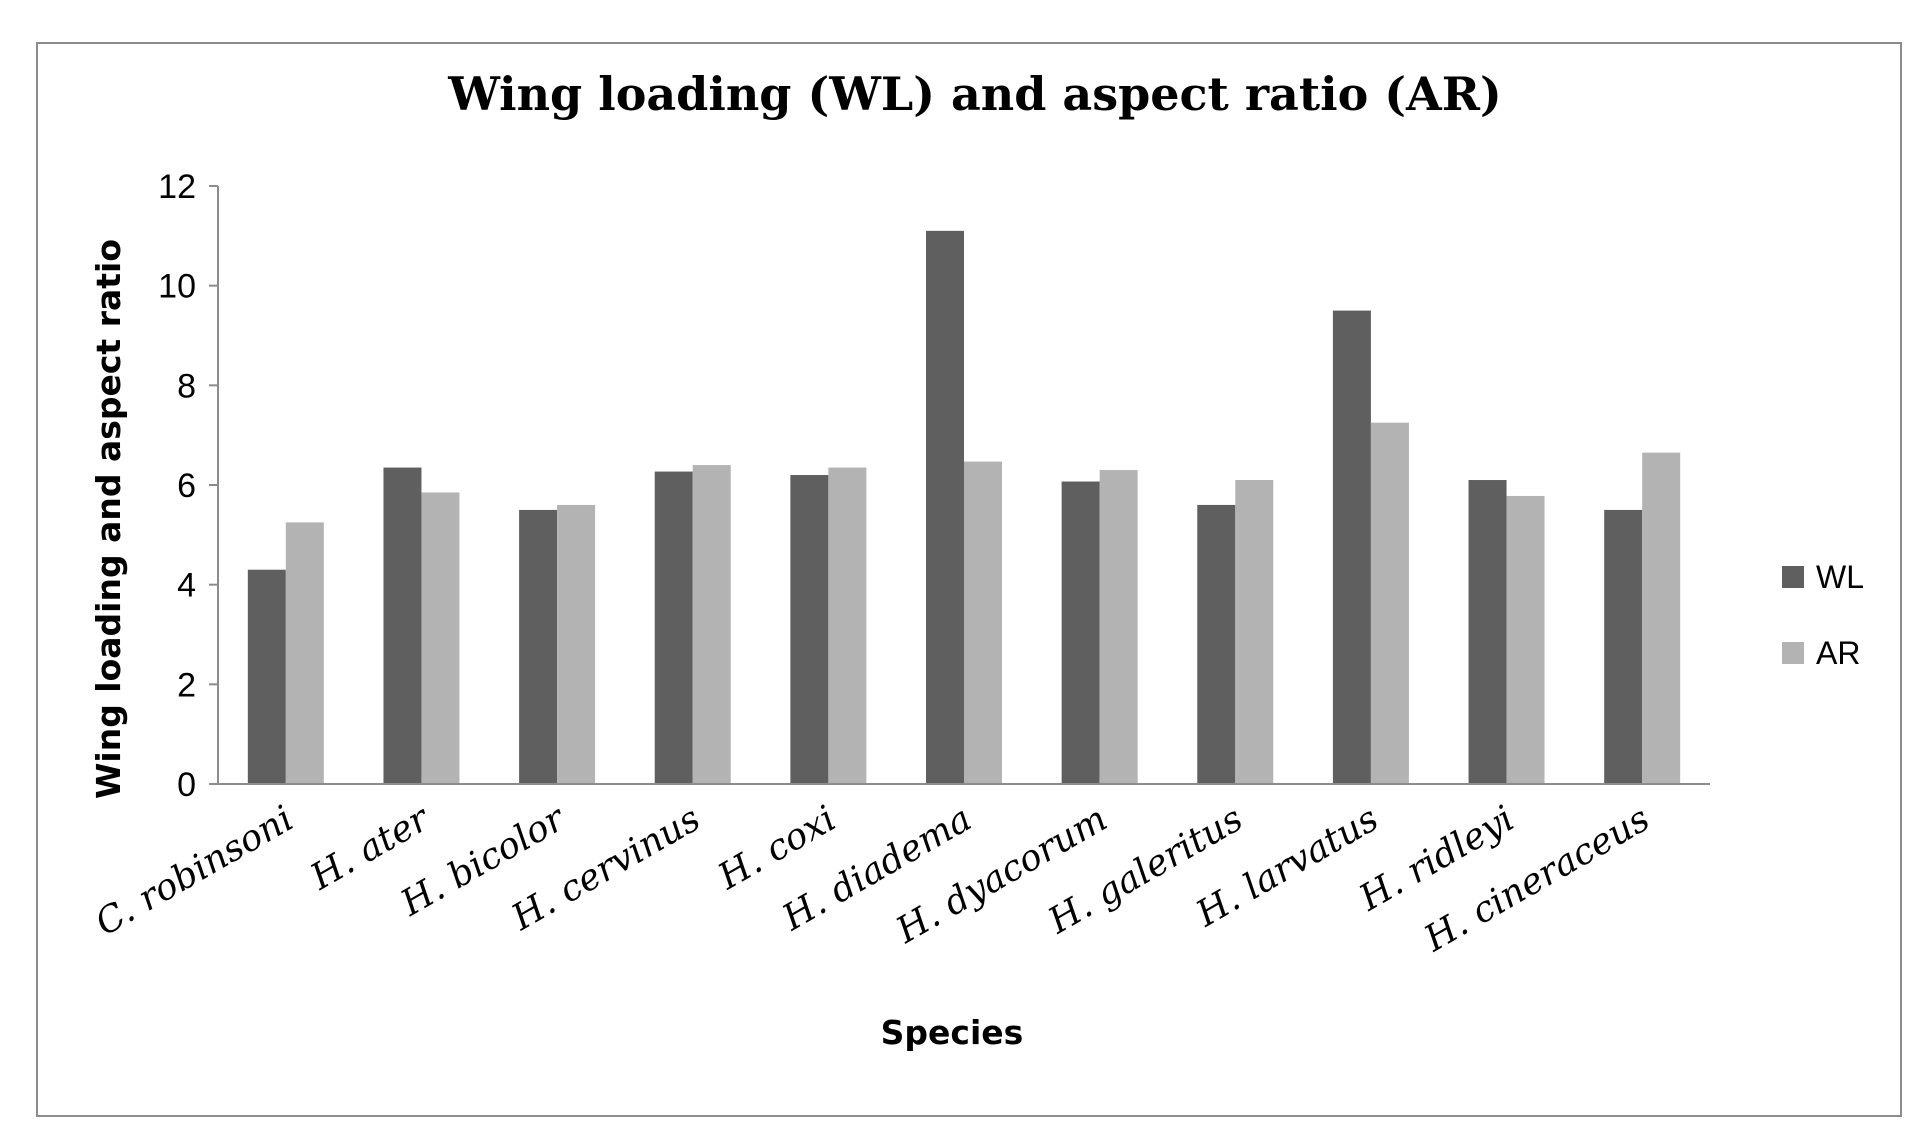  What do you see at coordinates (186, 685) in the screenshot?
I see `y-tick-label: 2` at bounding box center [186, 685].